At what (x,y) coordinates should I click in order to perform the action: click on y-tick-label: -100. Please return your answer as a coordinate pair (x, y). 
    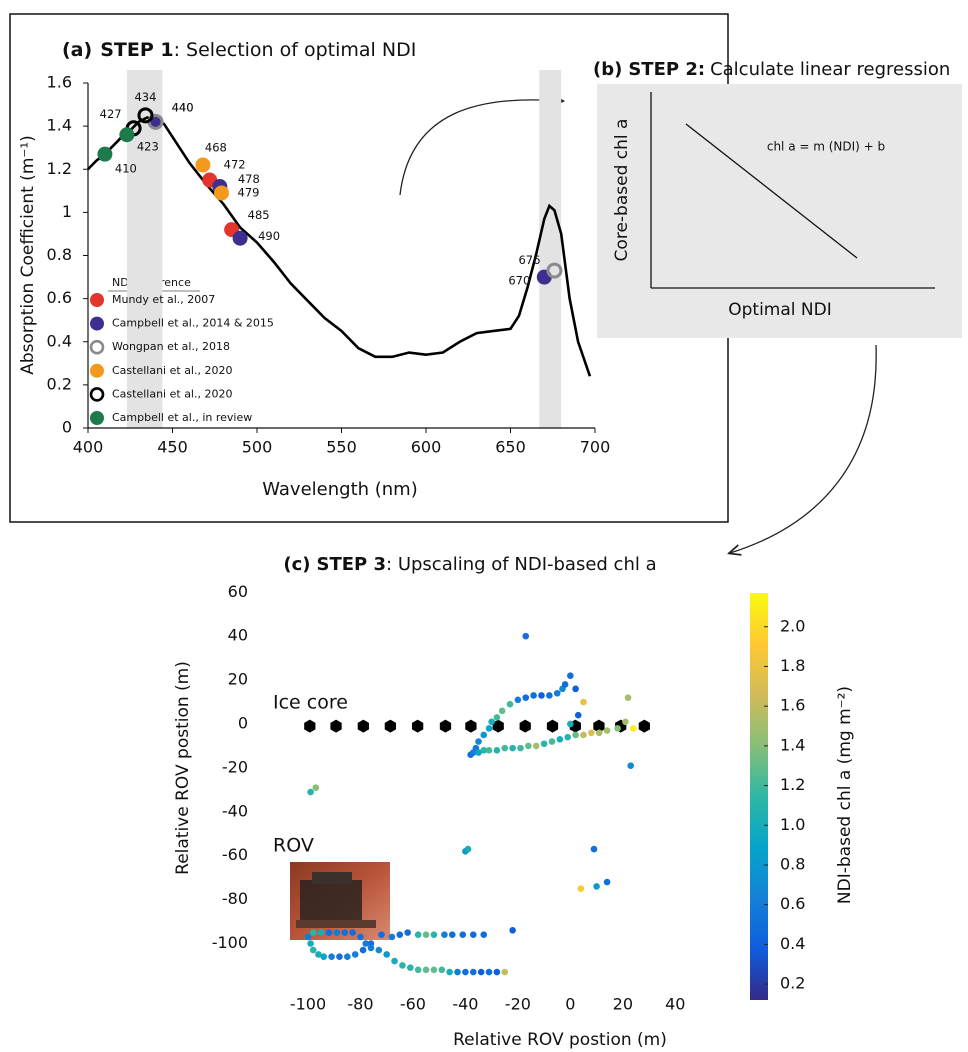
    Looking at the image, I should click on (230, 942).